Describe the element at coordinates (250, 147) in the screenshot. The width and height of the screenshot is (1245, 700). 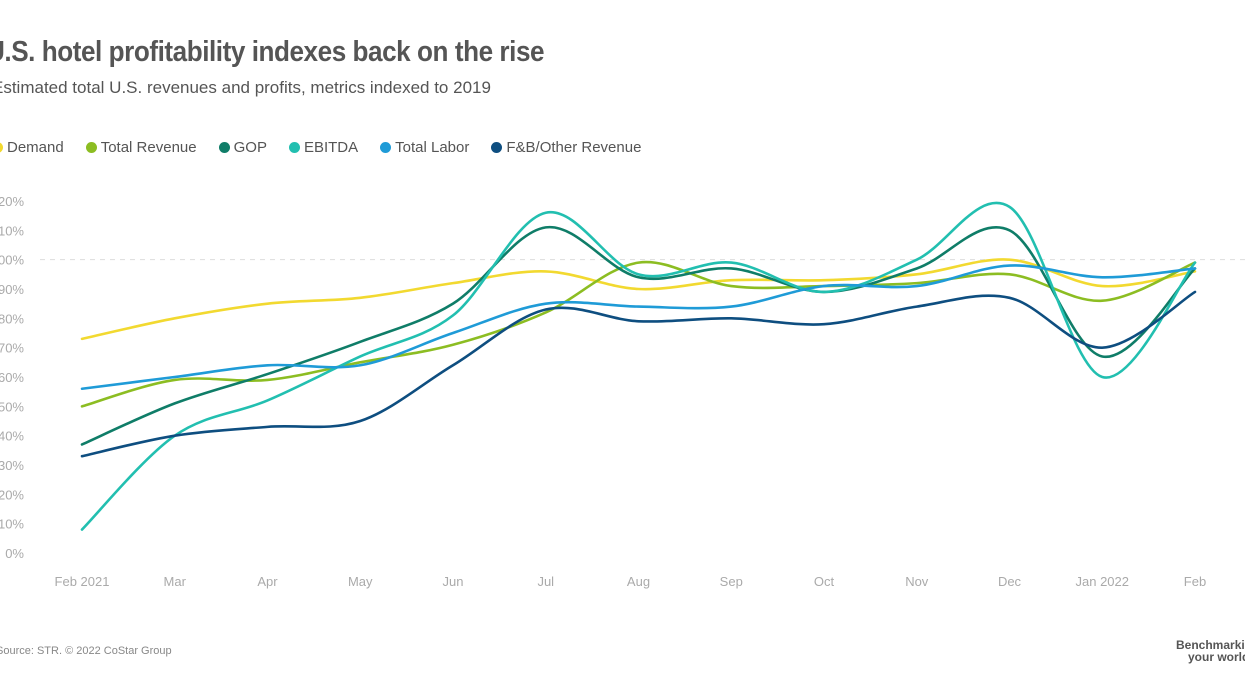
I see `legend-label: GOP` at that location.